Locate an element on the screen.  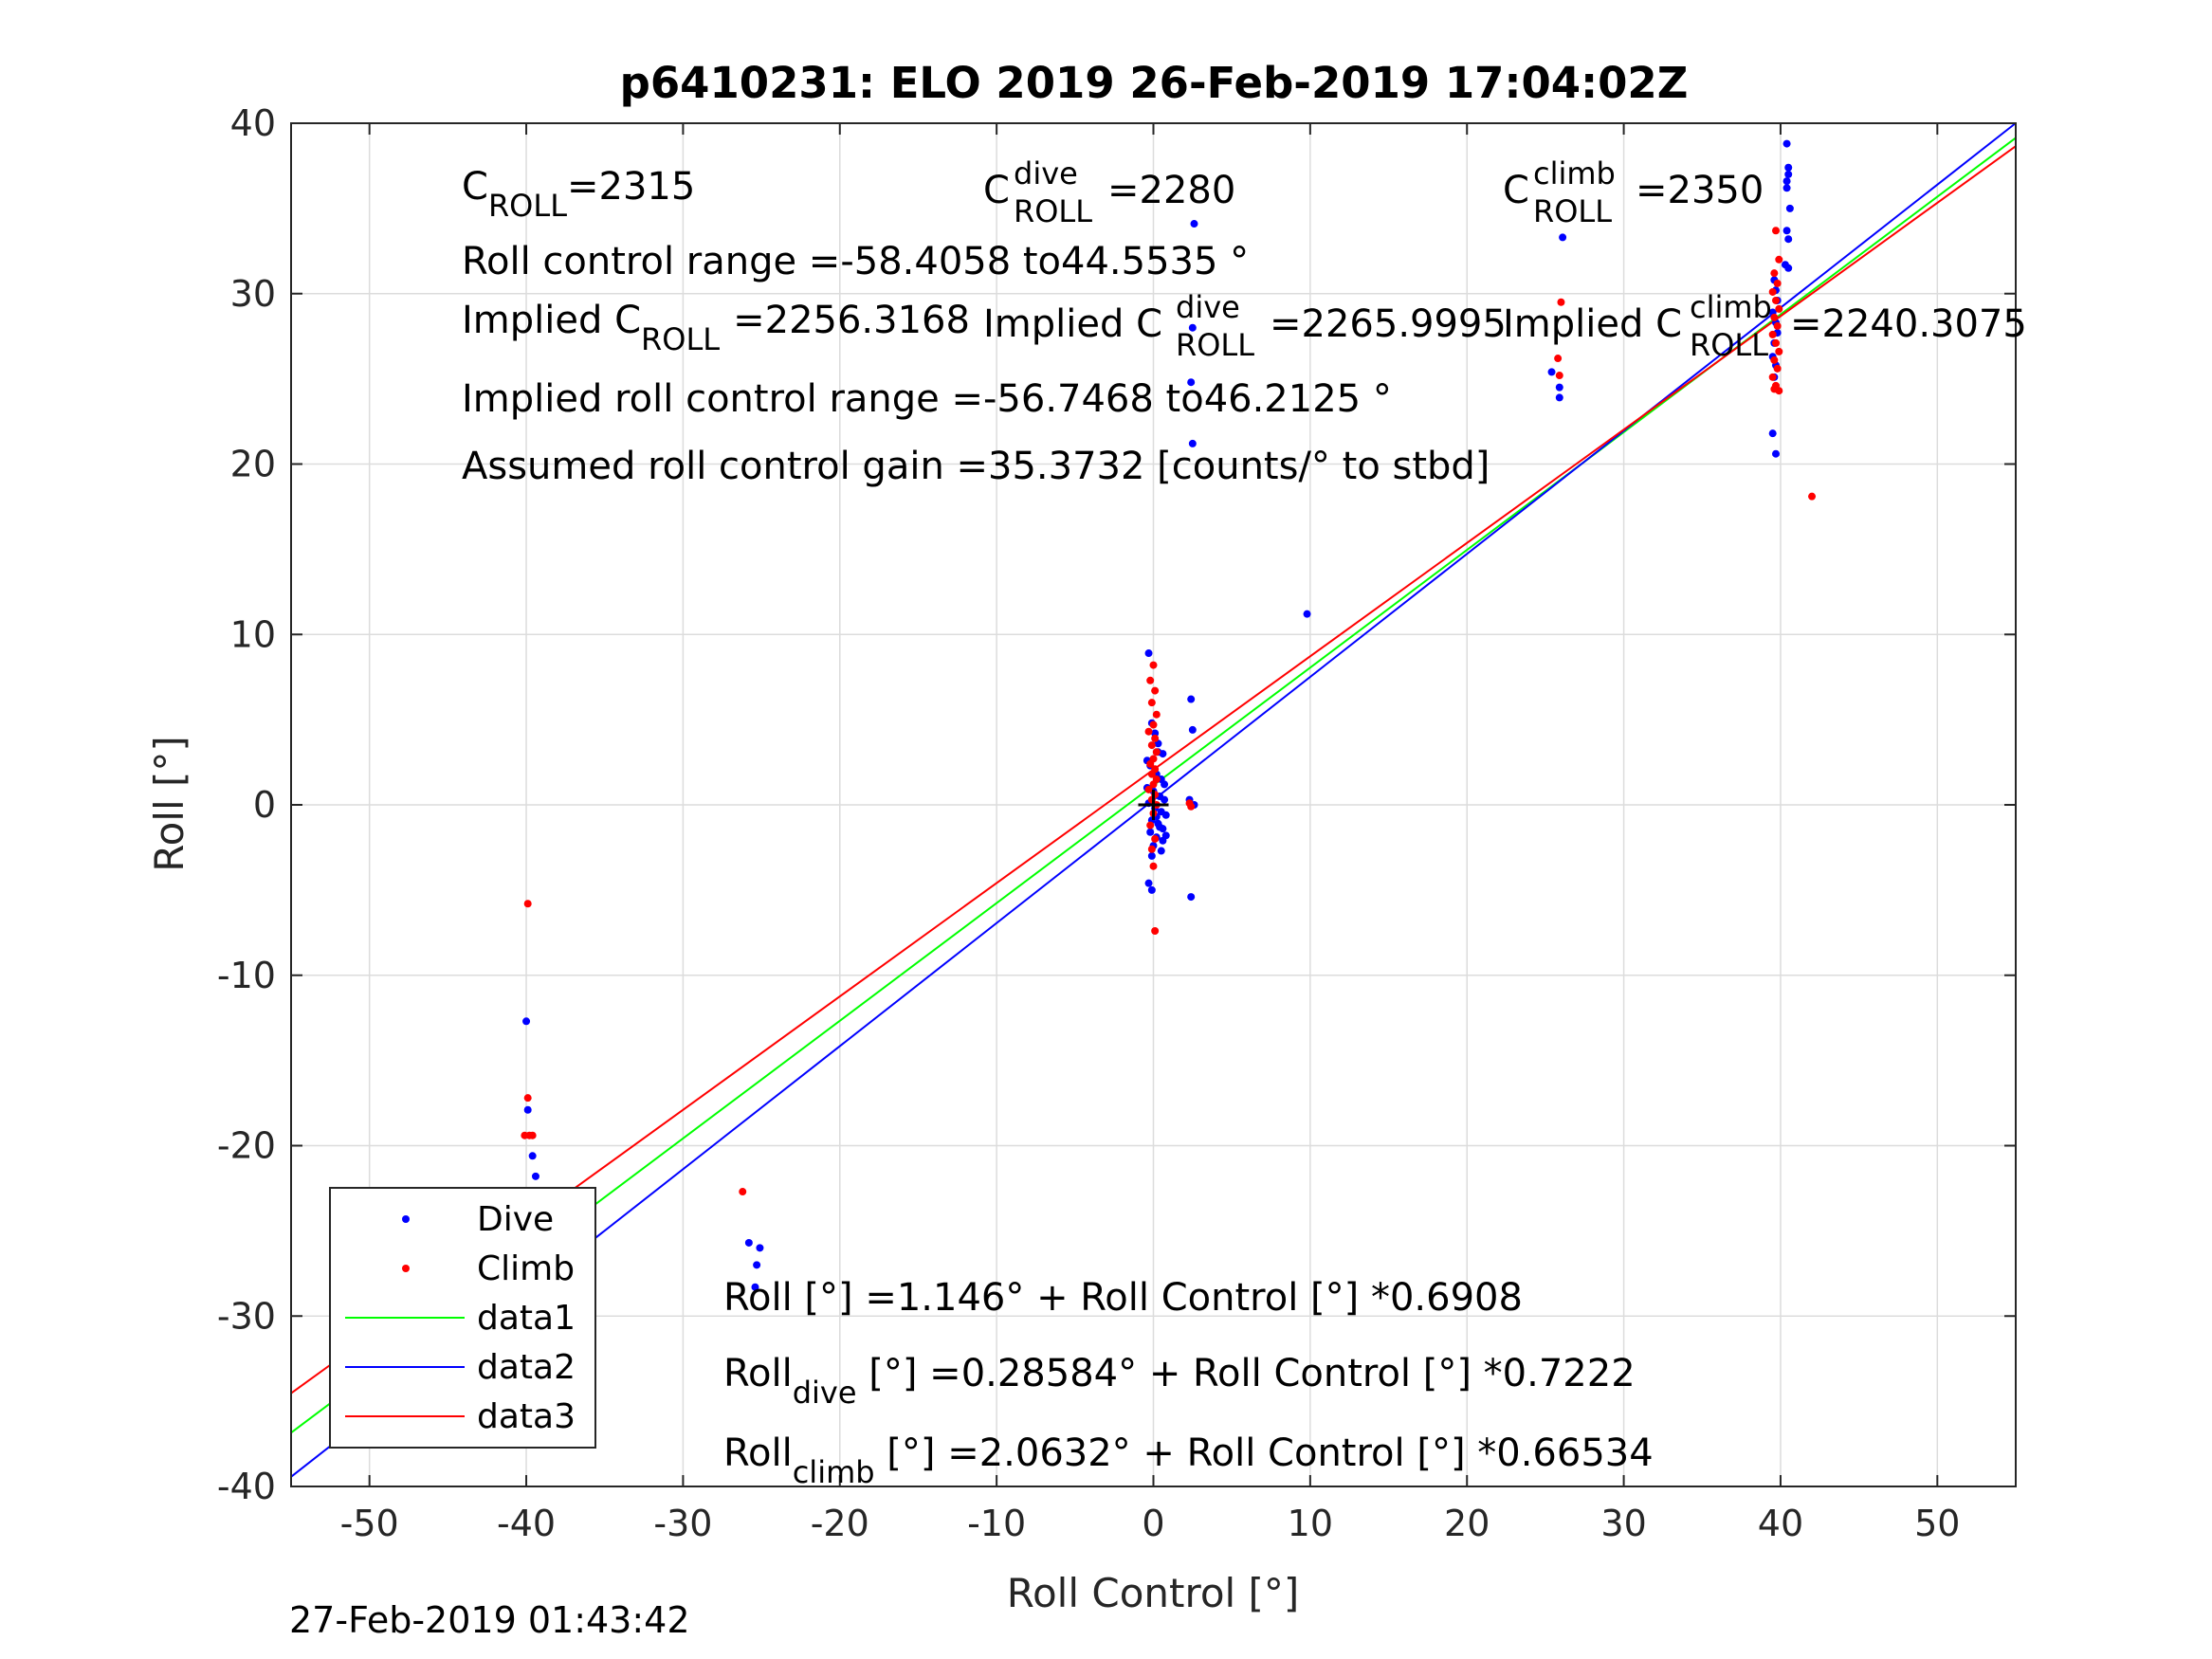
annotation-c-roll-dive-sub: ROLL is located at coordinates (1053, 211).